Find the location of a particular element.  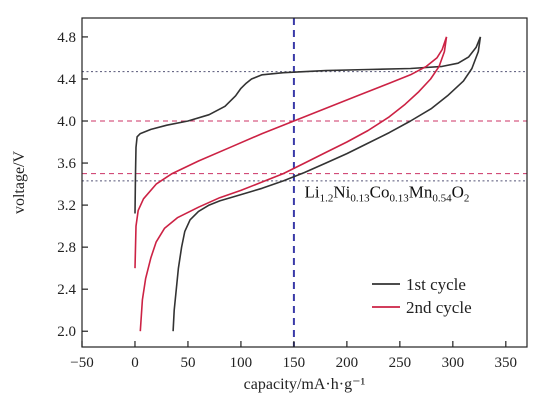

y-tick-label: 3.6 is located at coordinates (66, 164).